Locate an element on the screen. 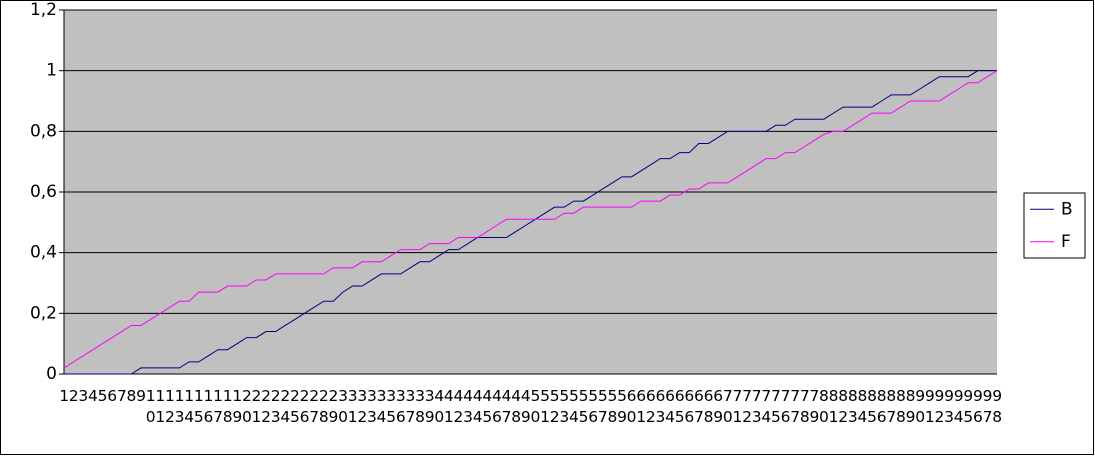  x-tick-label: 45 is located at coordinates (487, 406).